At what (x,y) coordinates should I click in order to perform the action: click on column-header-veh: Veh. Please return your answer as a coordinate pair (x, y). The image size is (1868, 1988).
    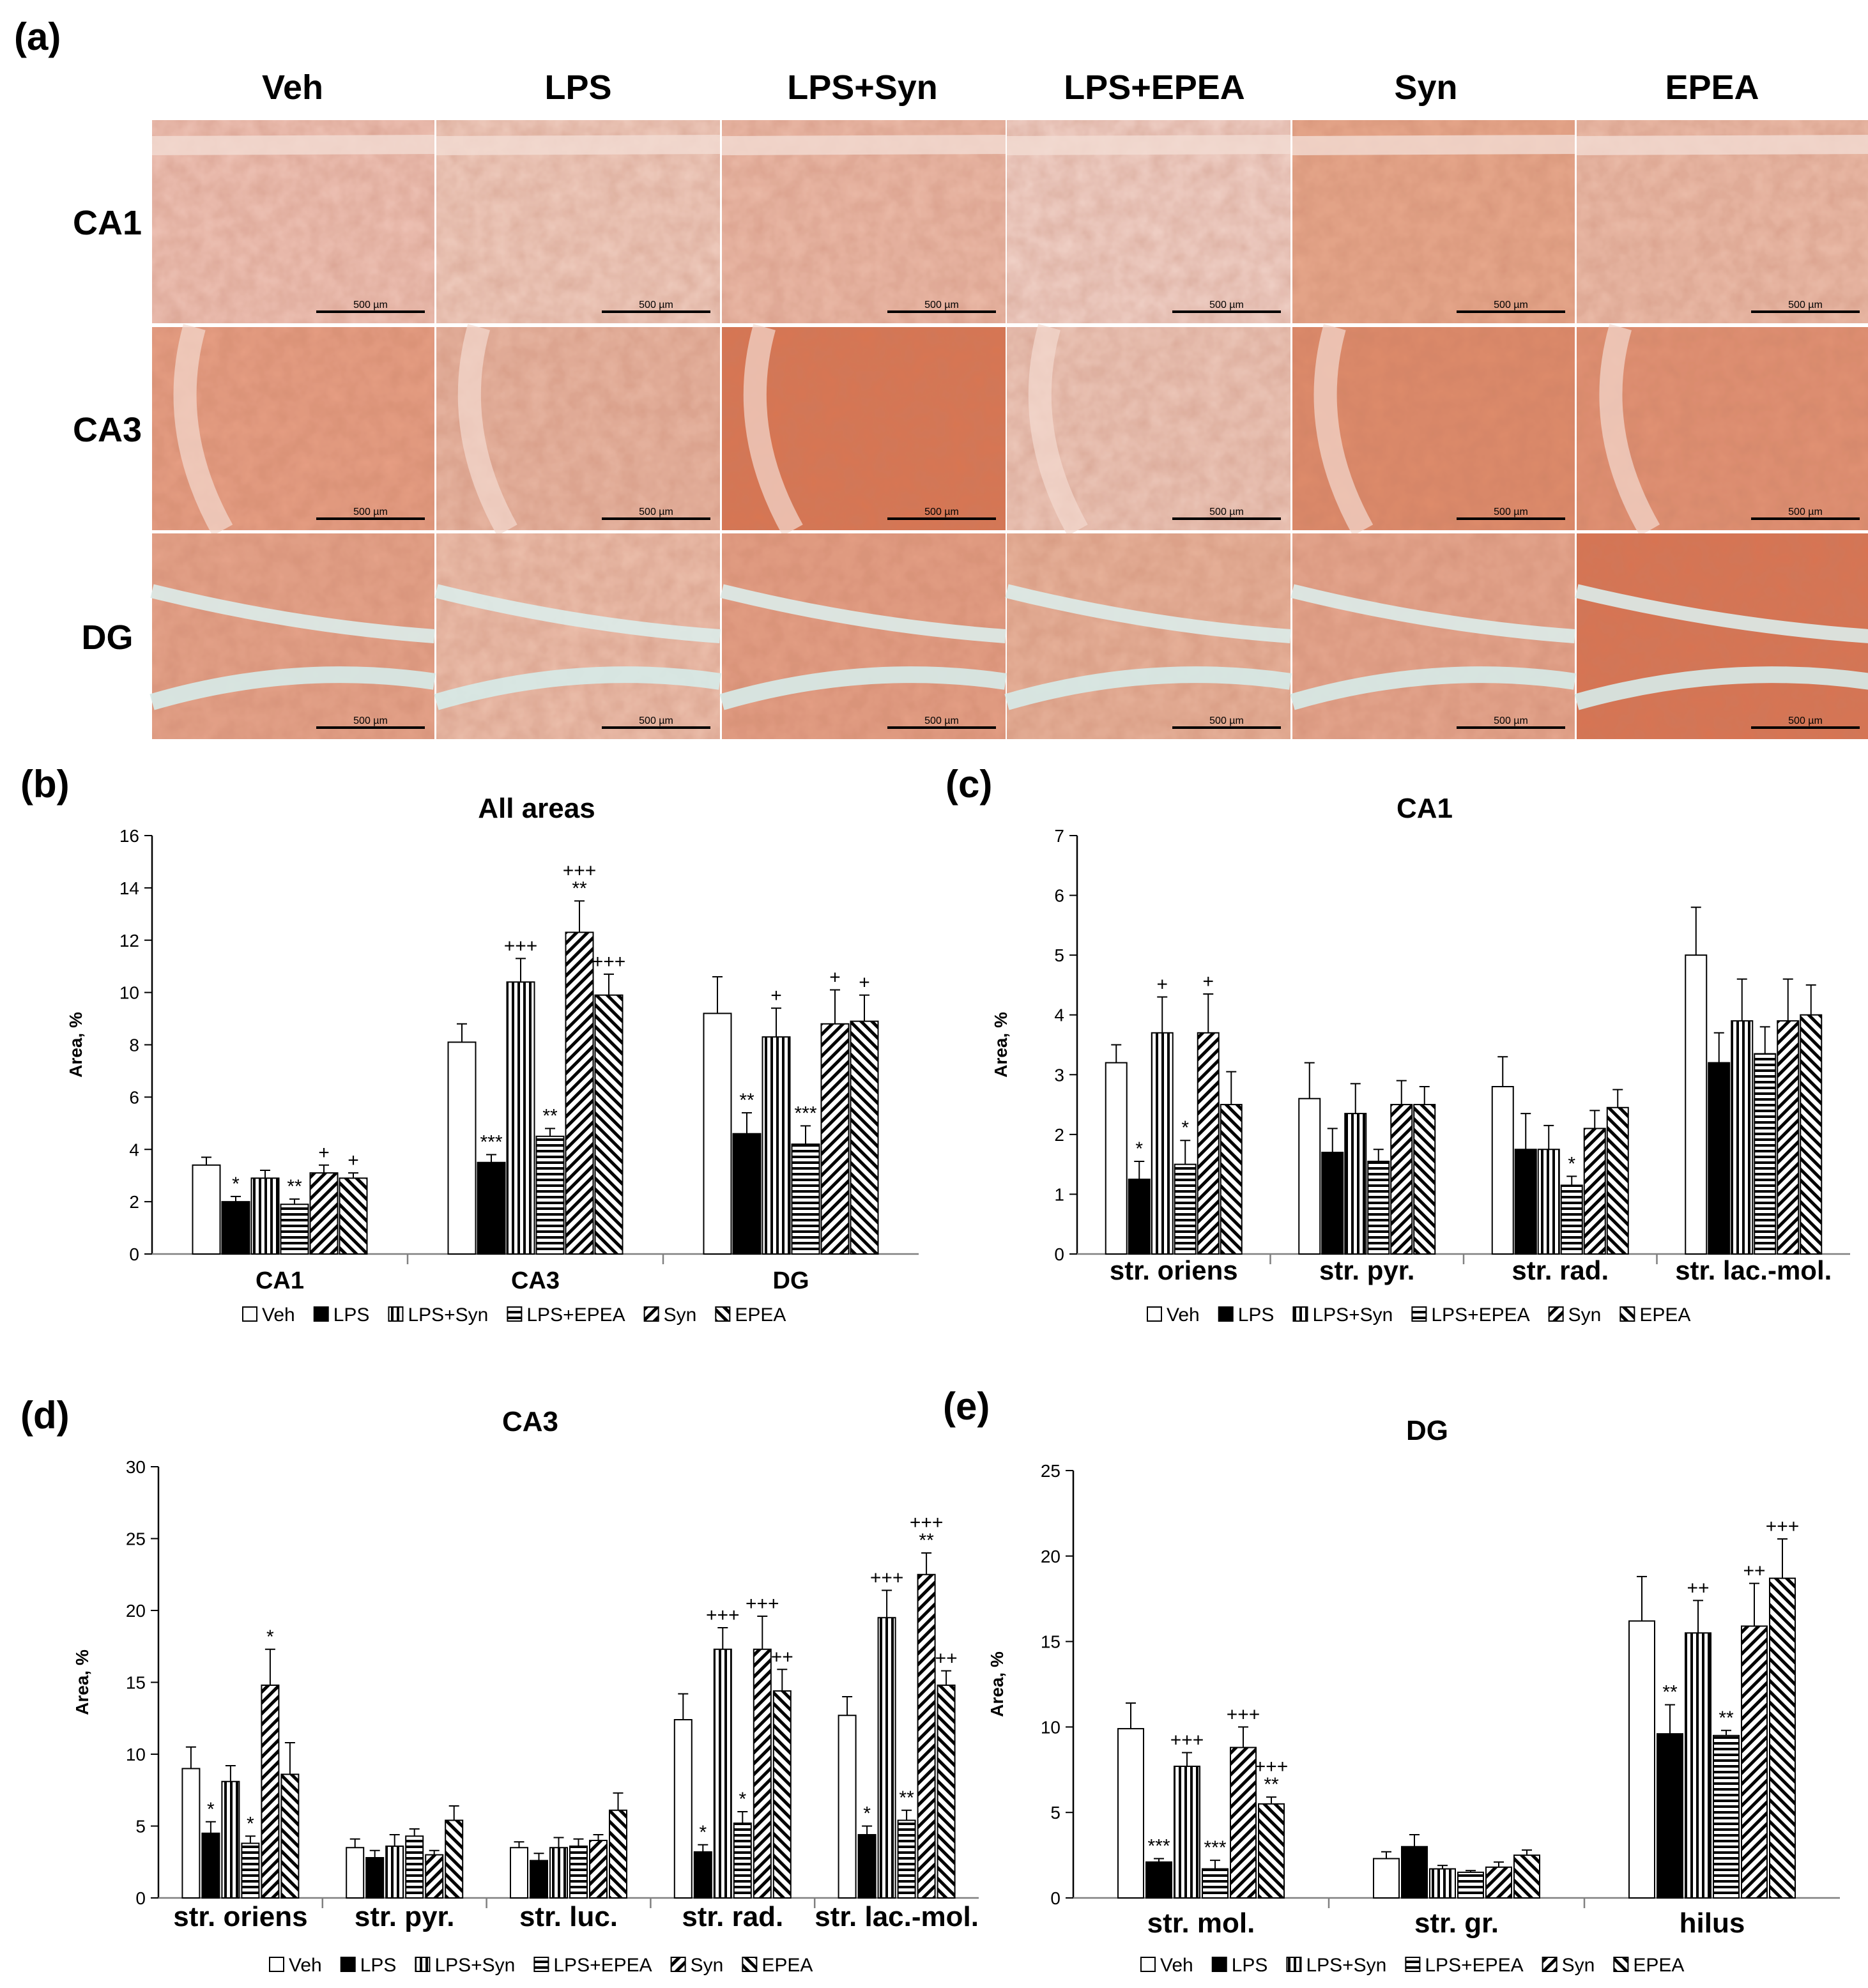
    Looking at the image, I should click on (292, 87).